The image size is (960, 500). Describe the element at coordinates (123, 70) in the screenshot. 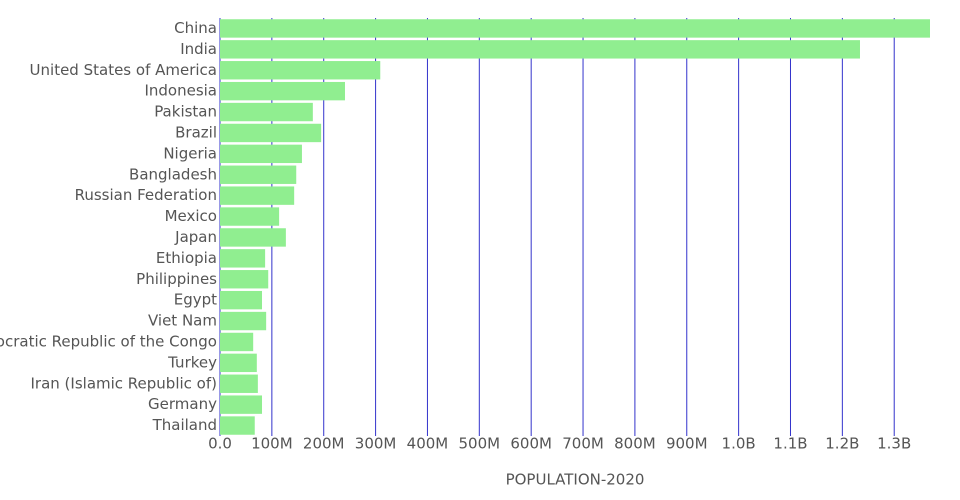

I see `y-tick-label: United States of America` at that location.